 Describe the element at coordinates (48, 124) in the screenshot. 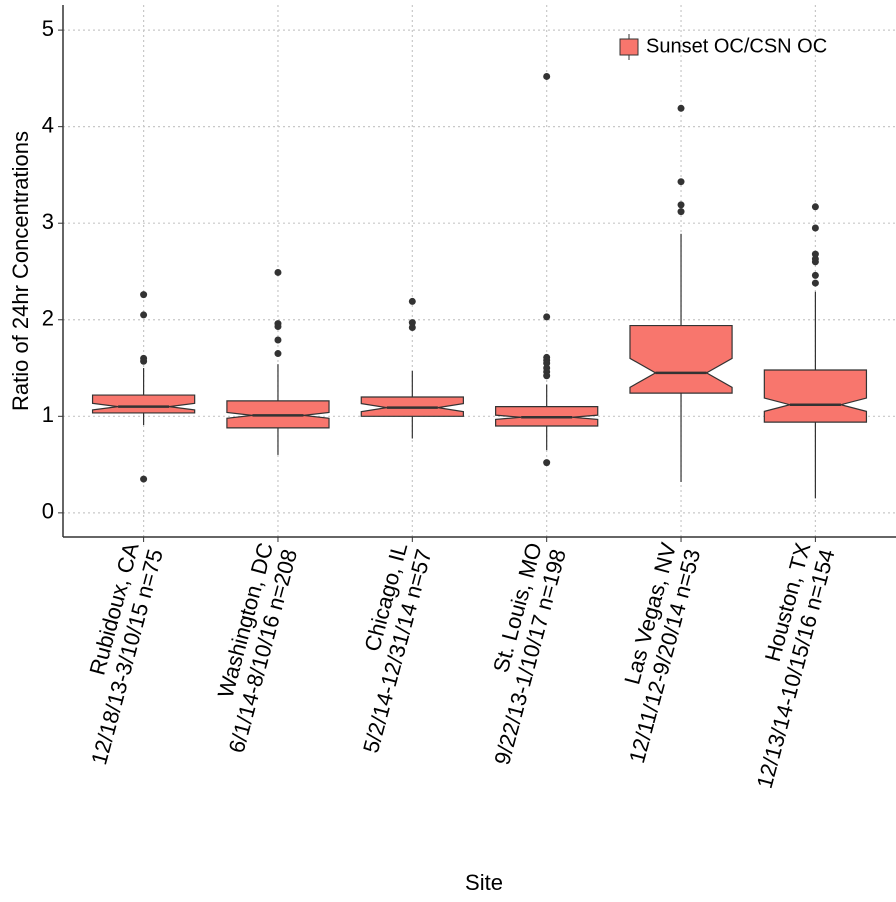

I see `y-tick-label: 4` at that location.